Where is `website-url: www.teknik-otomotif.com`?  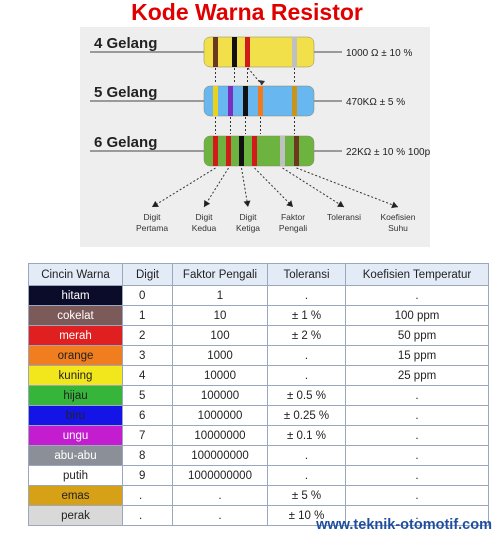
website-url: www.teknik-otomotif.com is located at coordinates (404, 525).